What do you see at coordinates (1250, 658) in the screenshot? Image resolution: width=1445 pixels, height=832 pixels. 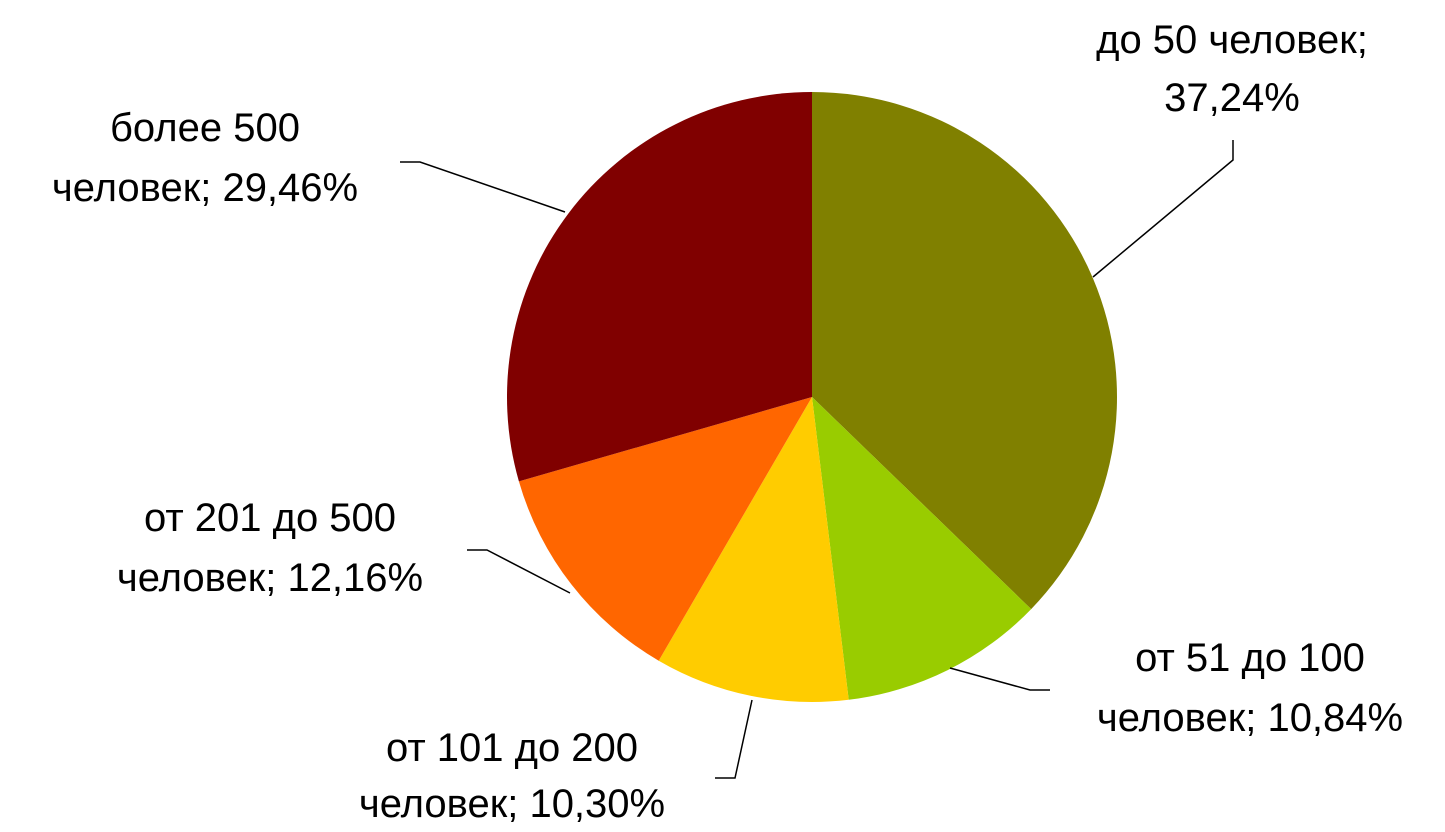 I see `data-label-line: от 51 до 100` at bounding box center [1250, 658].